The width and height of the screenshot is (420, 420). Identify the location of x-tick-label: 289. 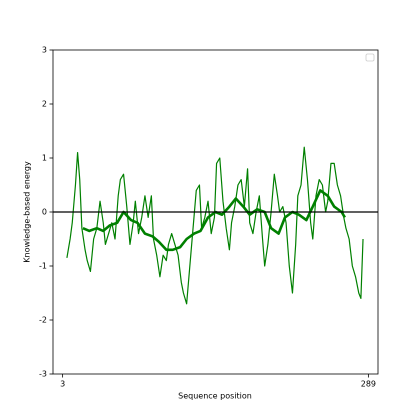
(368, 384).